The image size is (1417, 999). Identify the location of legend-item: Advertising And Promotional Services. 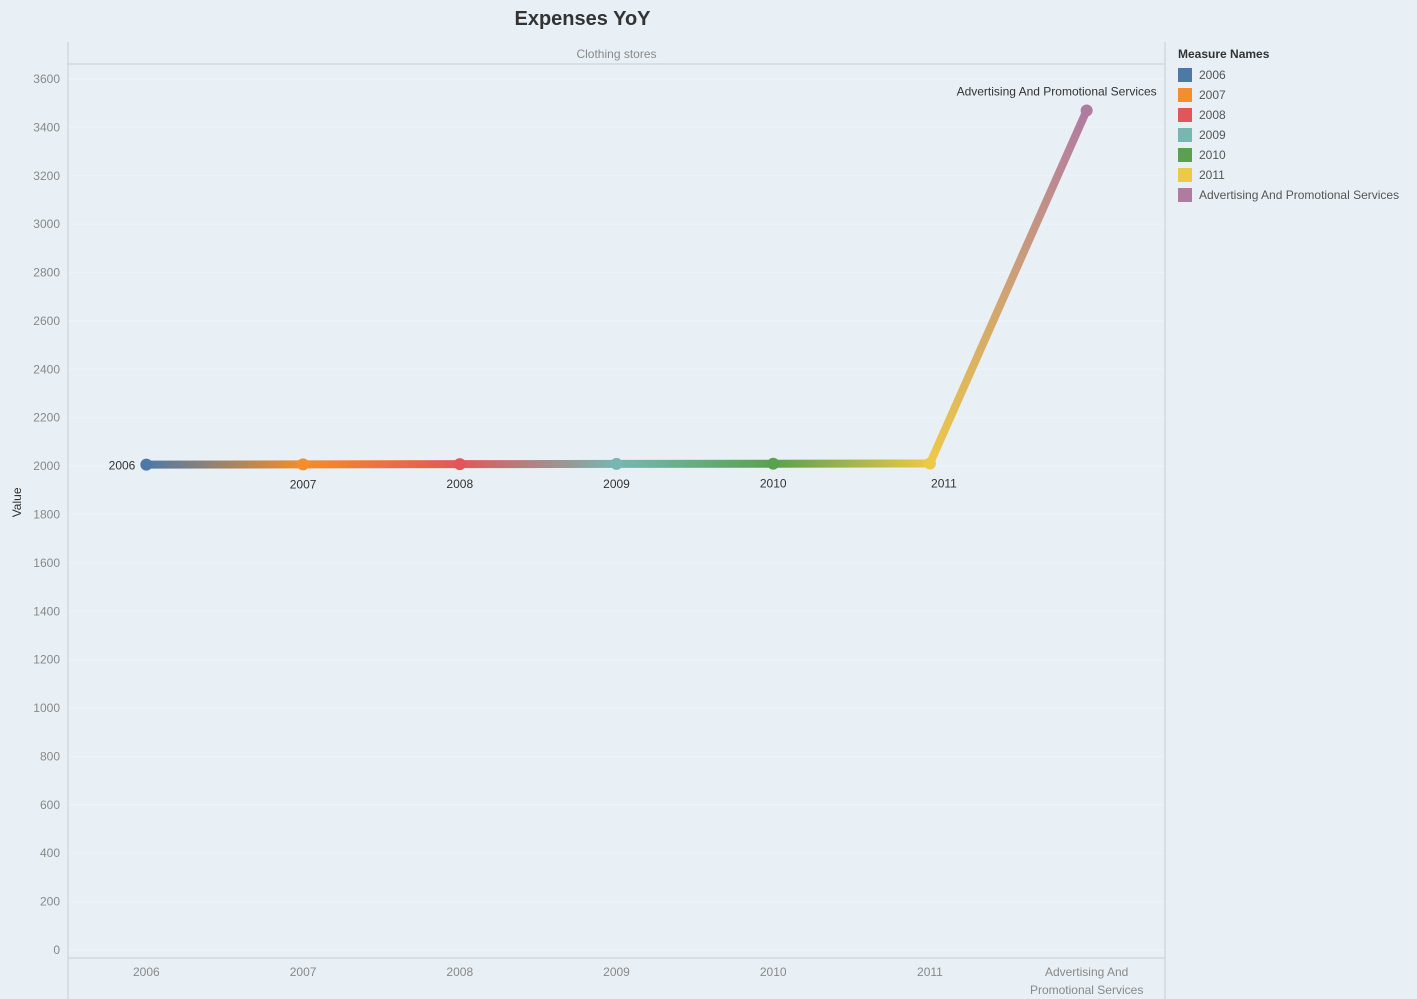
(1288, 195).